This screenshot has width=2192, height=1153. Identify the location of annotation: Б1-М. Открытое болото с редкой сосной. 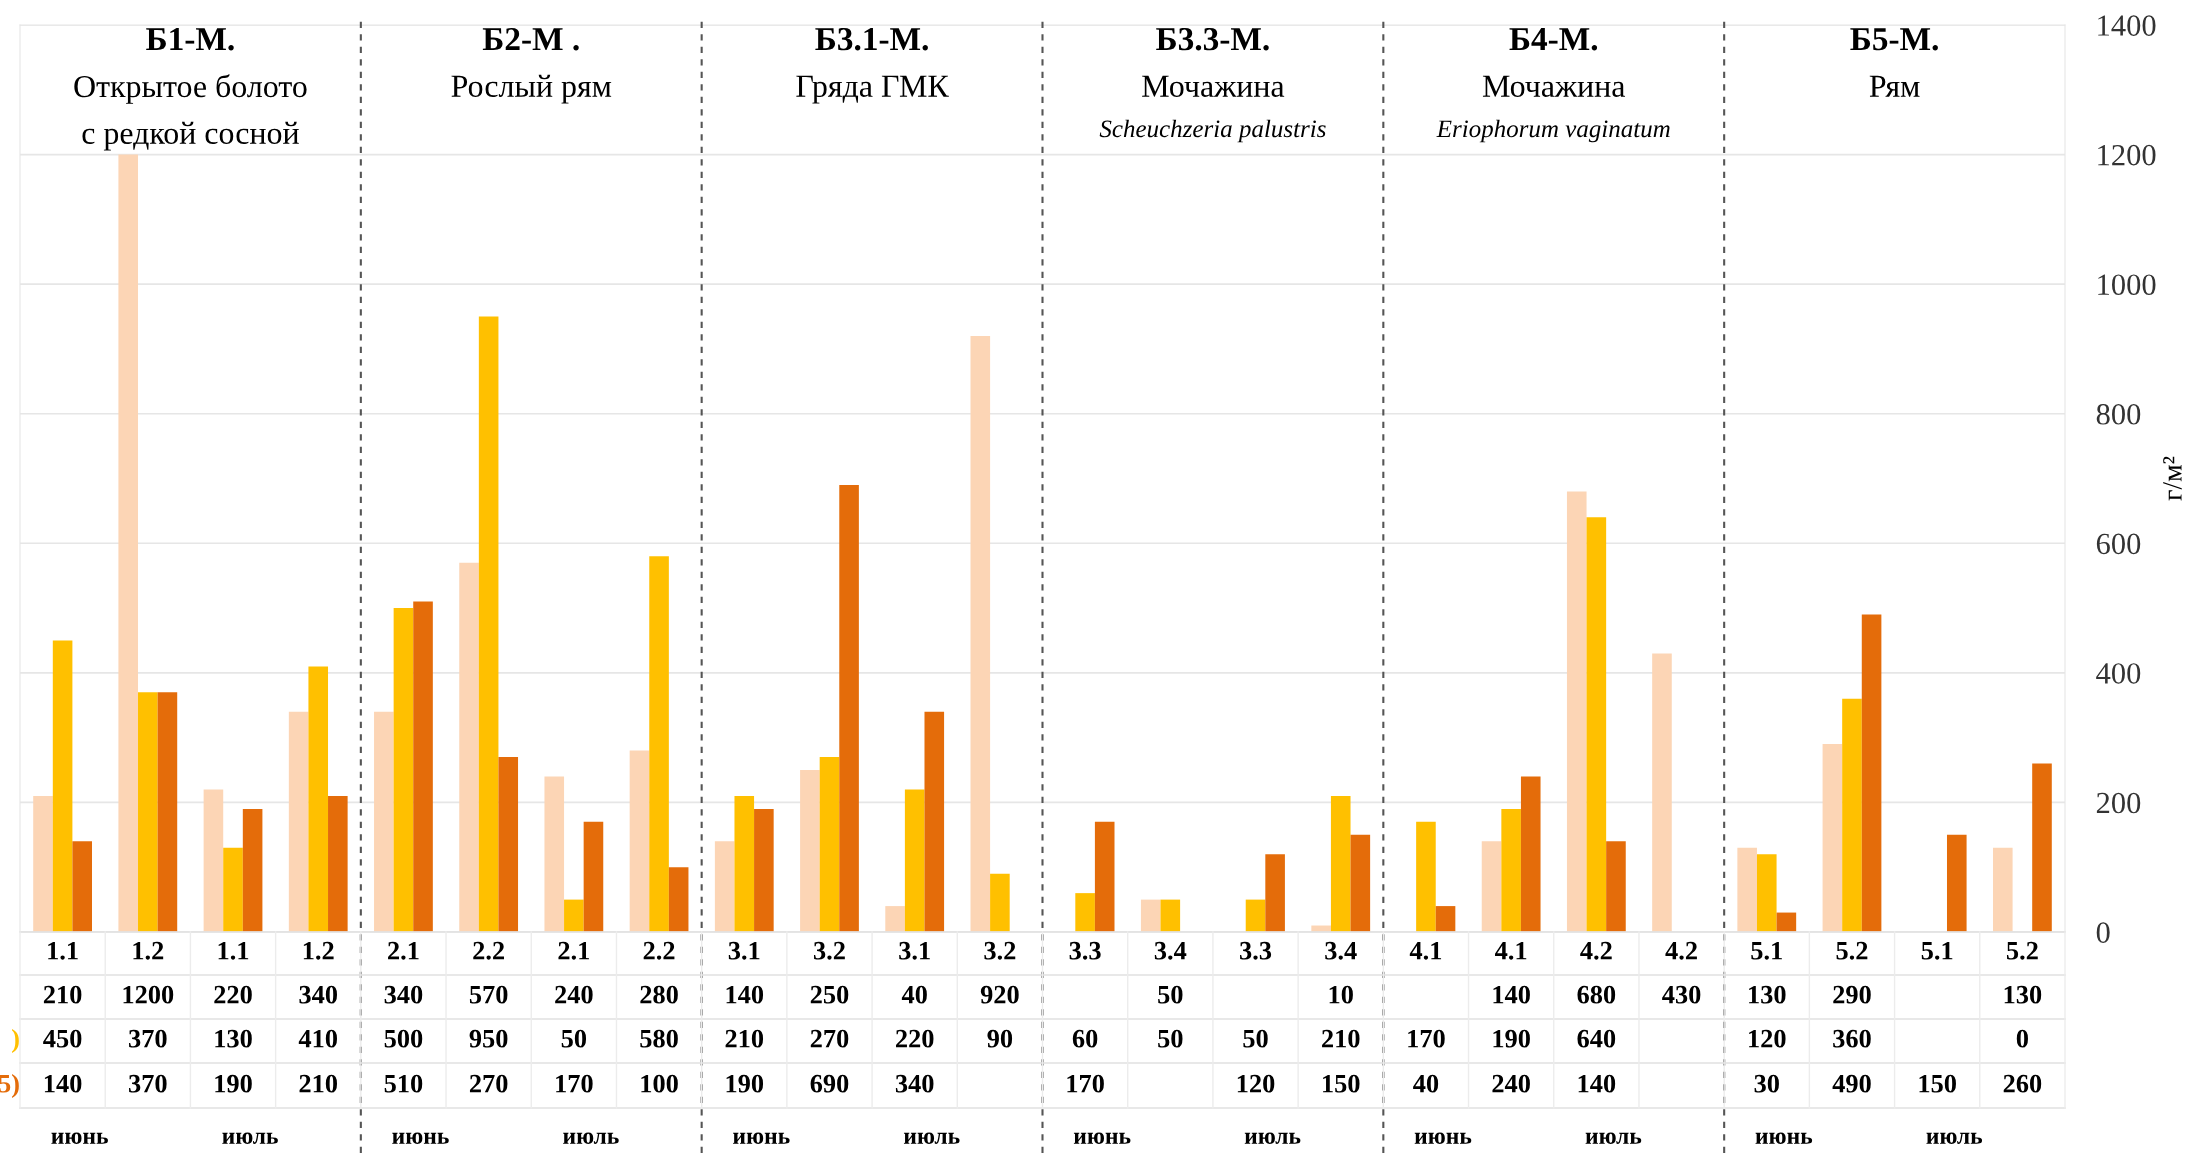
(190, 89).